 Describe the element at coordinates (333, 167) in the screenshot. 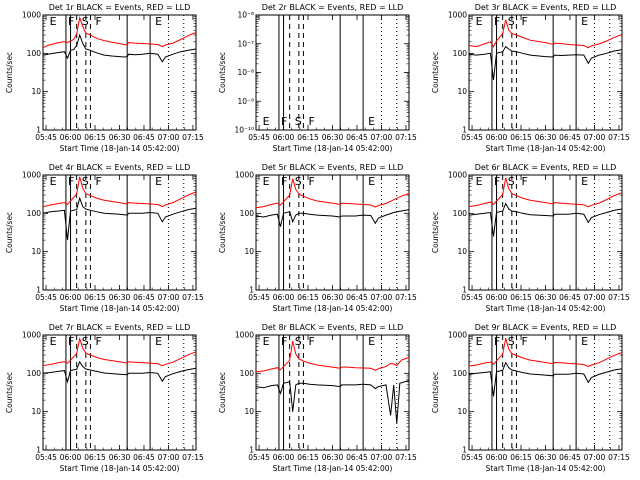

I see `panel-title: Det 5r BLACK = Events, RED = LLD` at that location.